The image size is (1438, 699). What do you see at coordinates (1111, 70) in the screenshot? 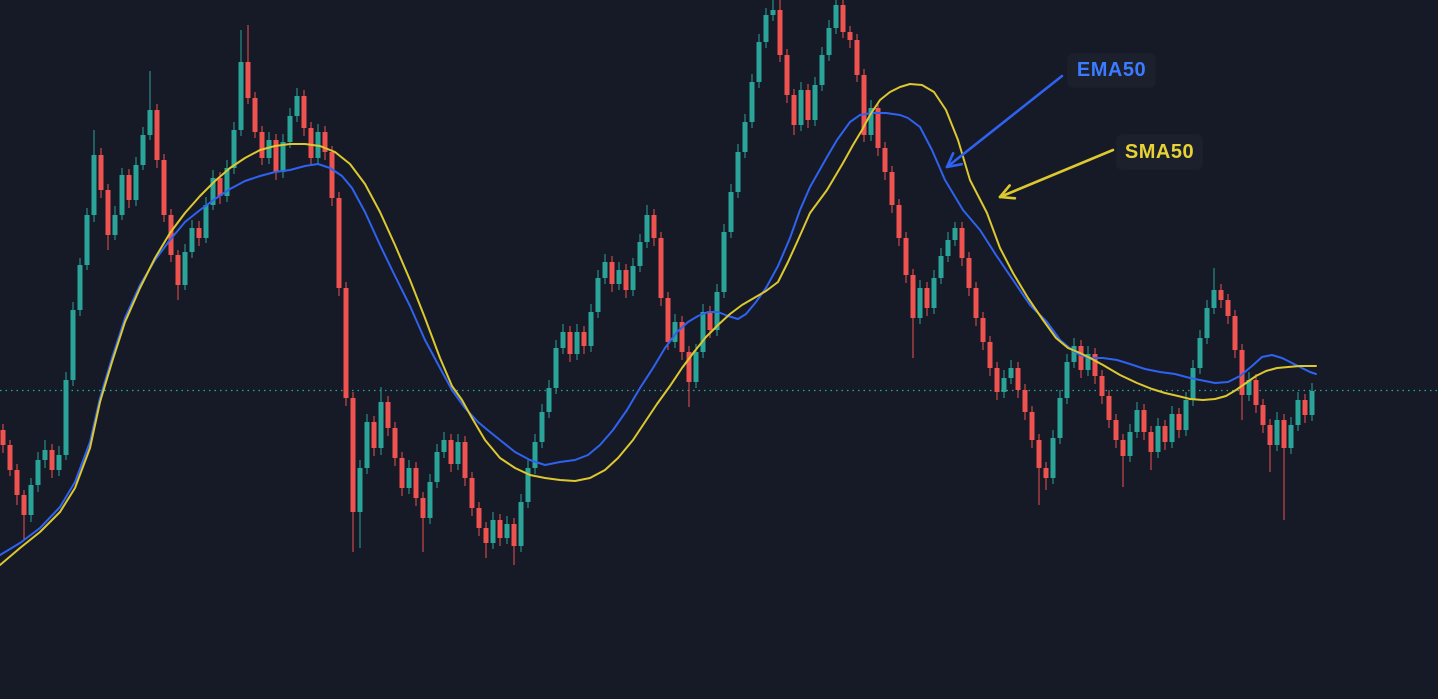
I see `ema50-label: EMA50` at bounding box center [1111, 70].